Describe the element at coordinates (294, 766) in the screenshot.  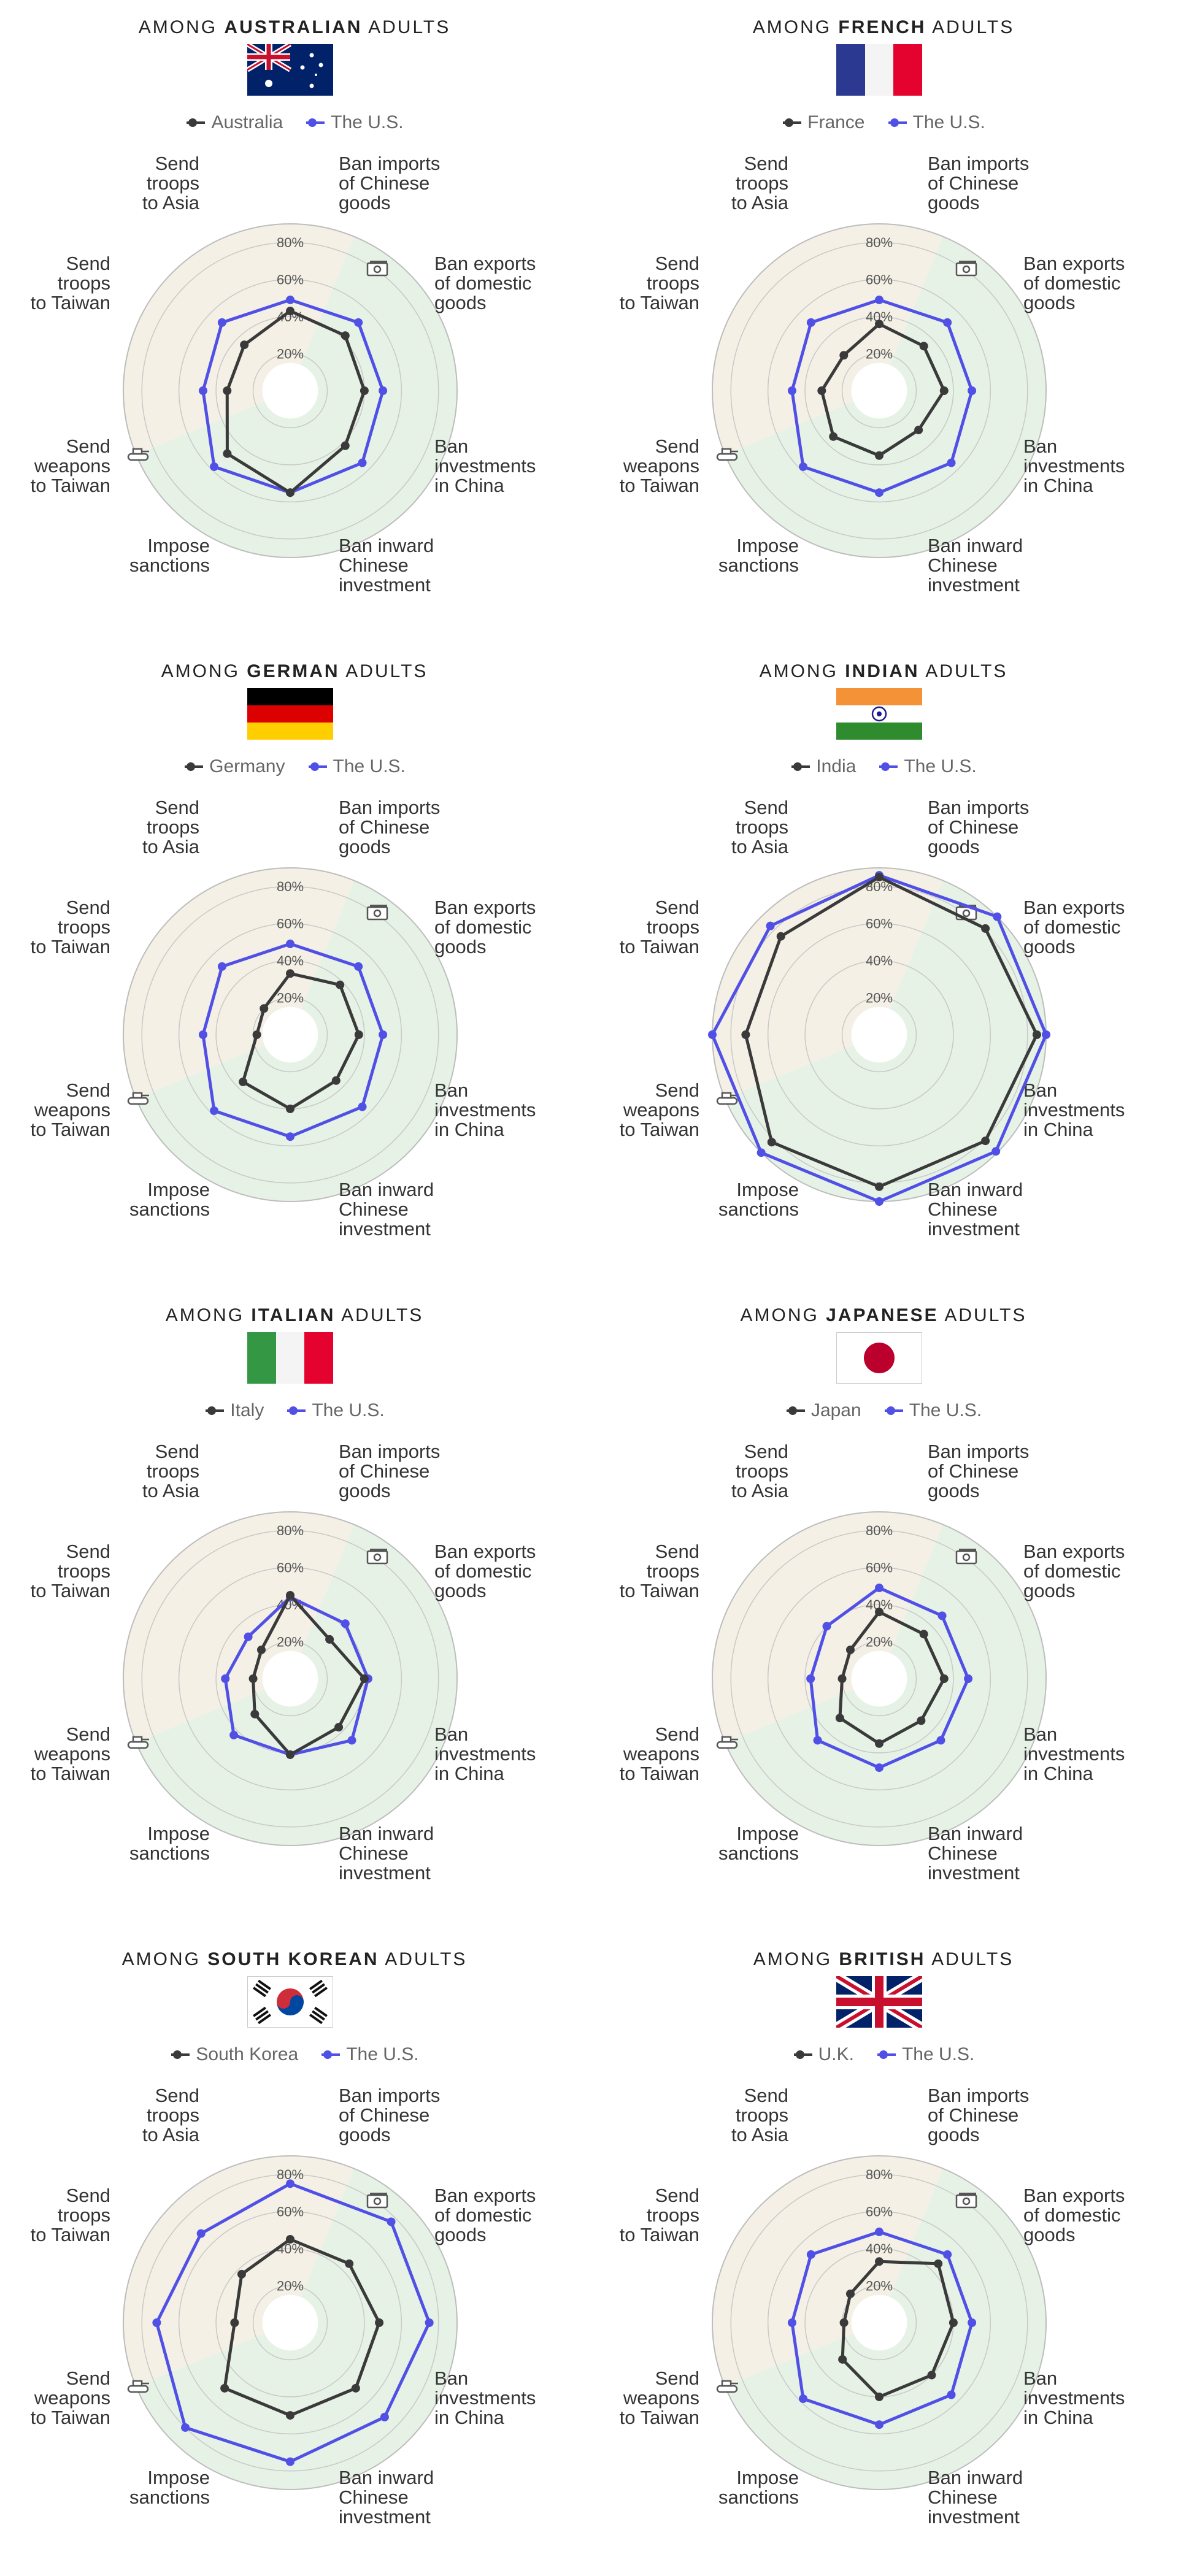
I see `legend: Germany The U.S.` at that location.